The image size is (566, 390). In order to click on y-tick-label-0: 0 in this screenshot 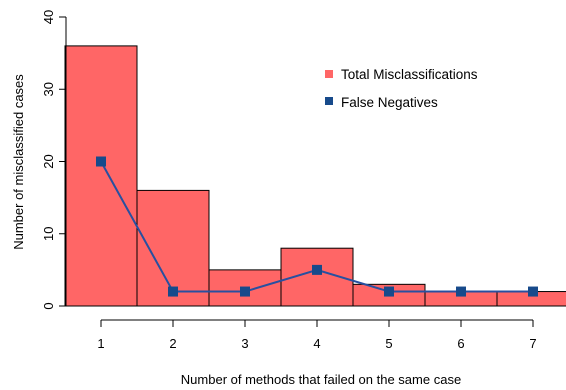, I will do `click(48, 305)`.